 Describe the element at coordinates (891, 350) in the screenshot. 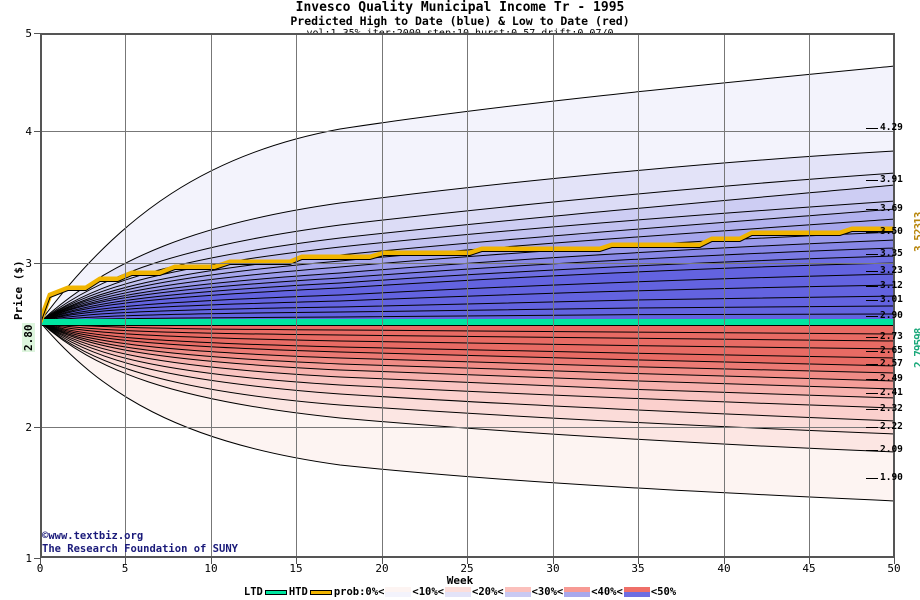

I see `right-label-10: 2.65` at that location.